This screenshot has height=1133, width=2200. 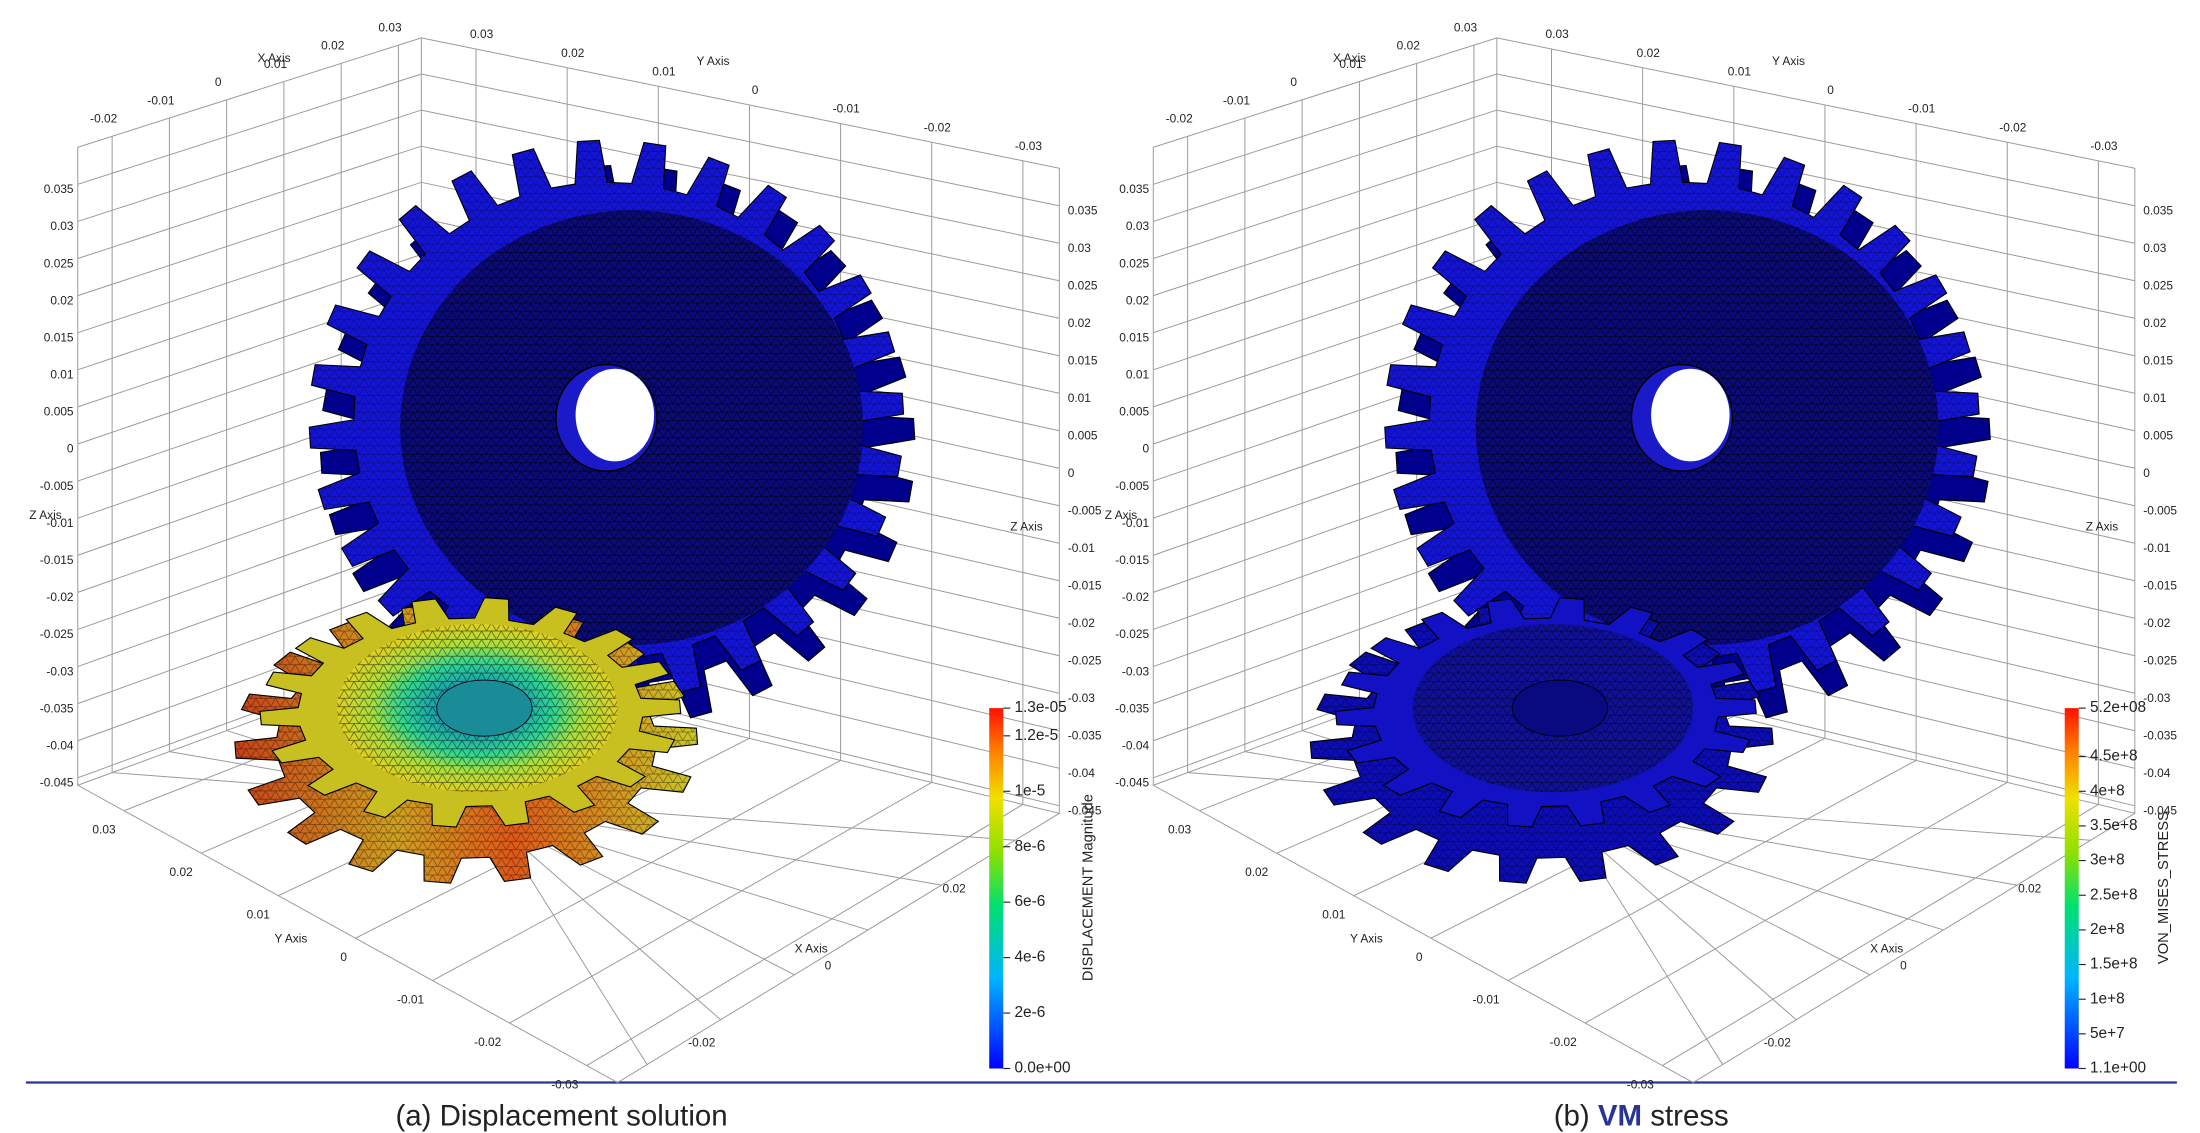 I want to click on caption-emphasis: VM, so click(x=1620, y=1115).